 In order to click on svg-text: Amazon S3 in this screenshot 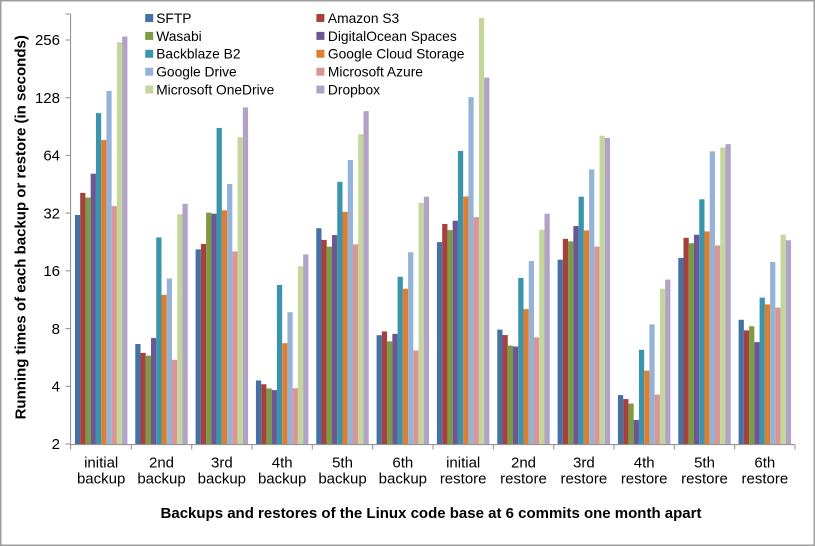, I will do `click(364, 18)`.